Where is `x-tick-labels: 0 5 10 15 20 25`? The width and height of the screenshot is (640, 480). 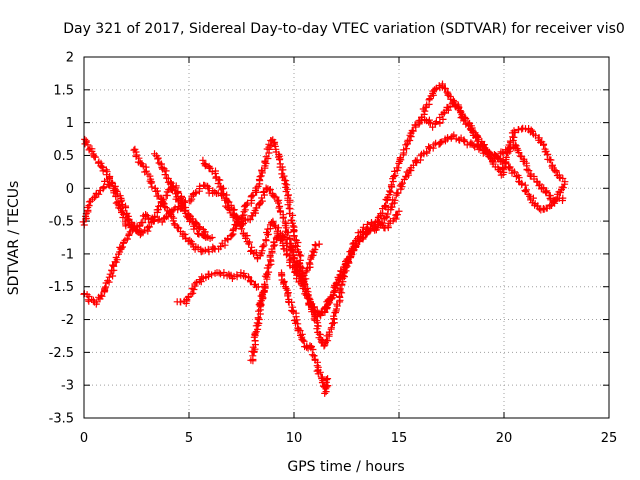
x-tick-labels: 0 5 10 15 20 25 is located at coordinates (348, 438).